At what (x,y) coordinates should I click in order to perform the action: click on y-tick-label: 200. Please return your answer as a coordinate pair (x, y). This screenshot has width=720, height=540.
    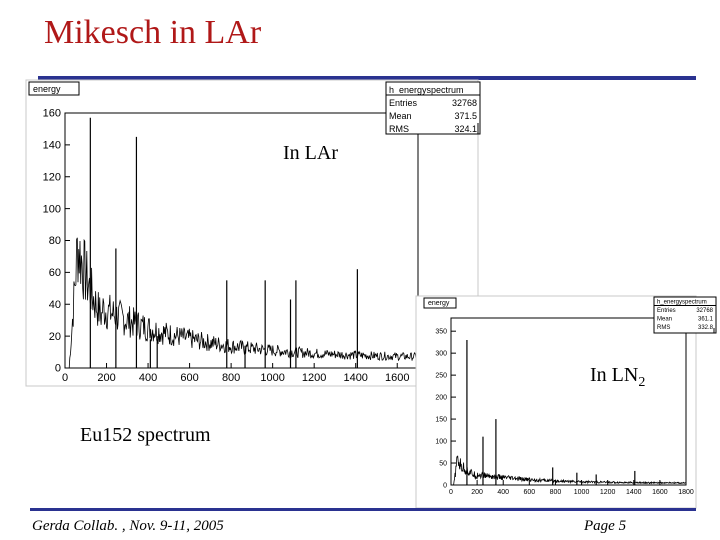
    Looking at the image, I should click on (441, 397).